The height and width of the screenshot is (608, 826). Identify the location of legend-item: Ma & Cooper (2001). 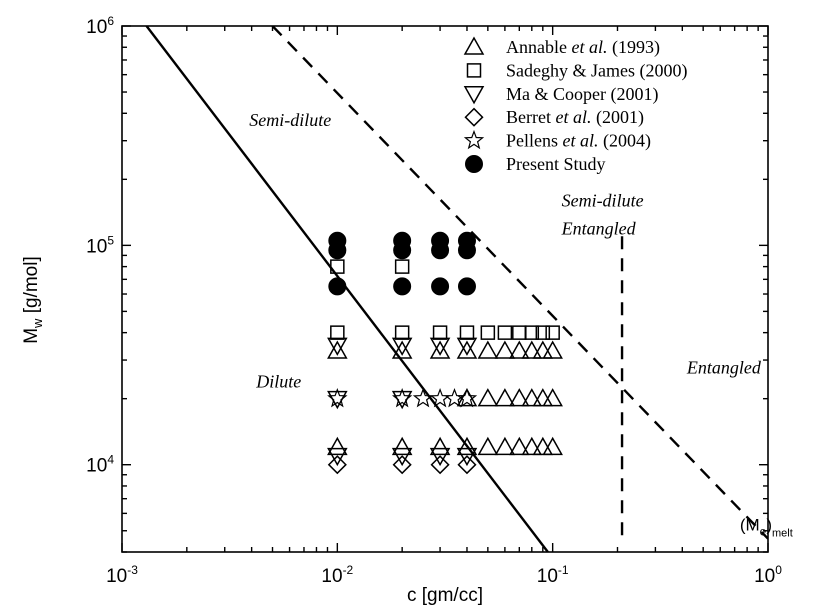
(560, 94).